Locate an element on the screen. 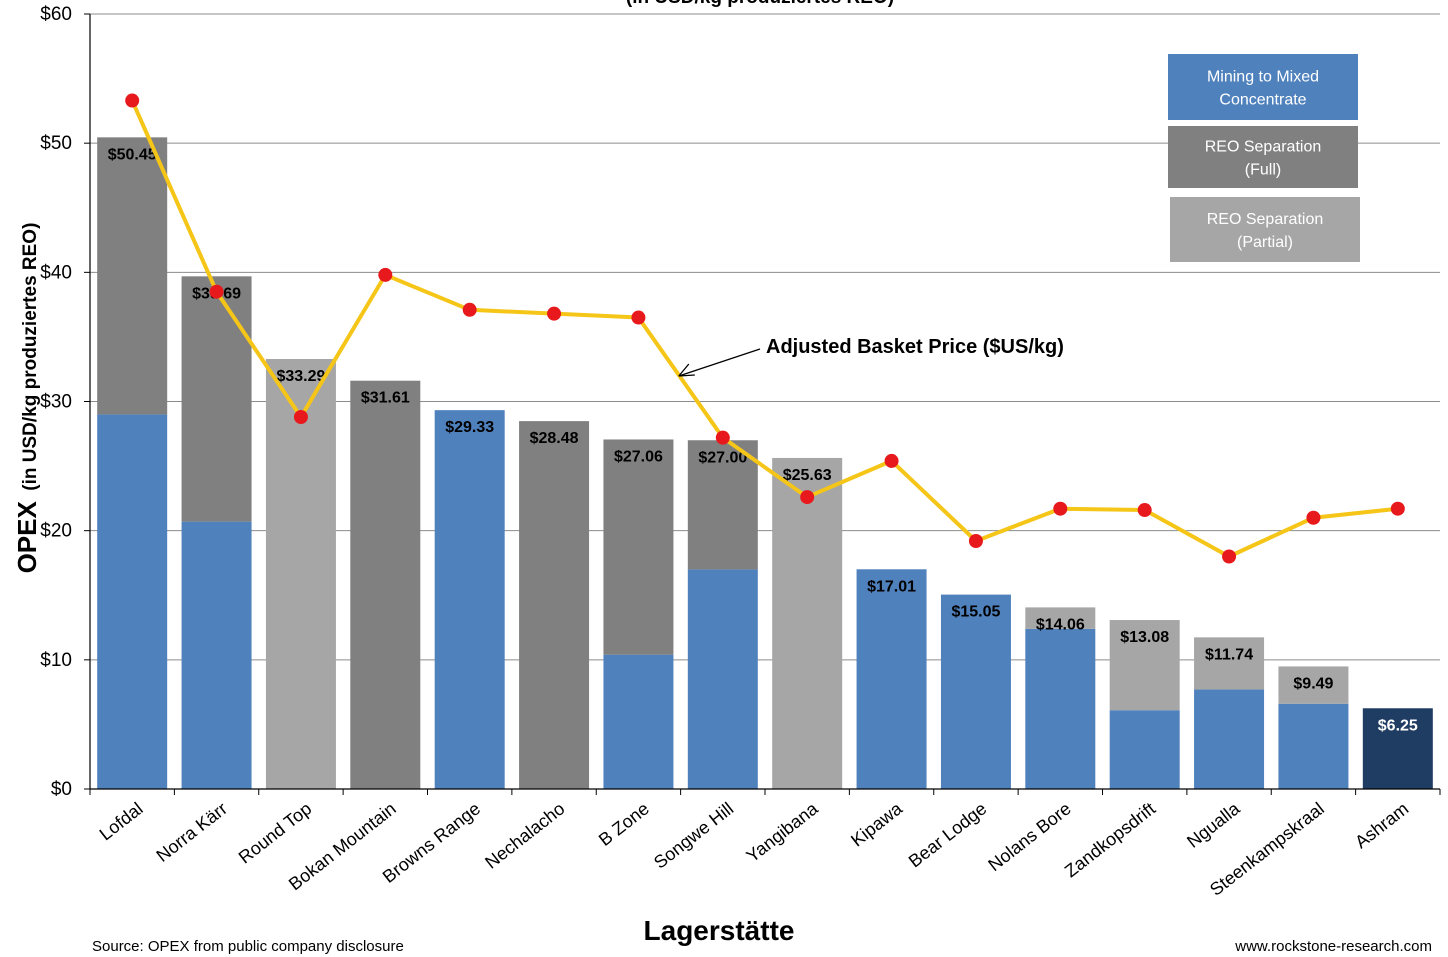 The image size is (1448, 957). y-tick-label: $50 is located at coordinates (56, 143).